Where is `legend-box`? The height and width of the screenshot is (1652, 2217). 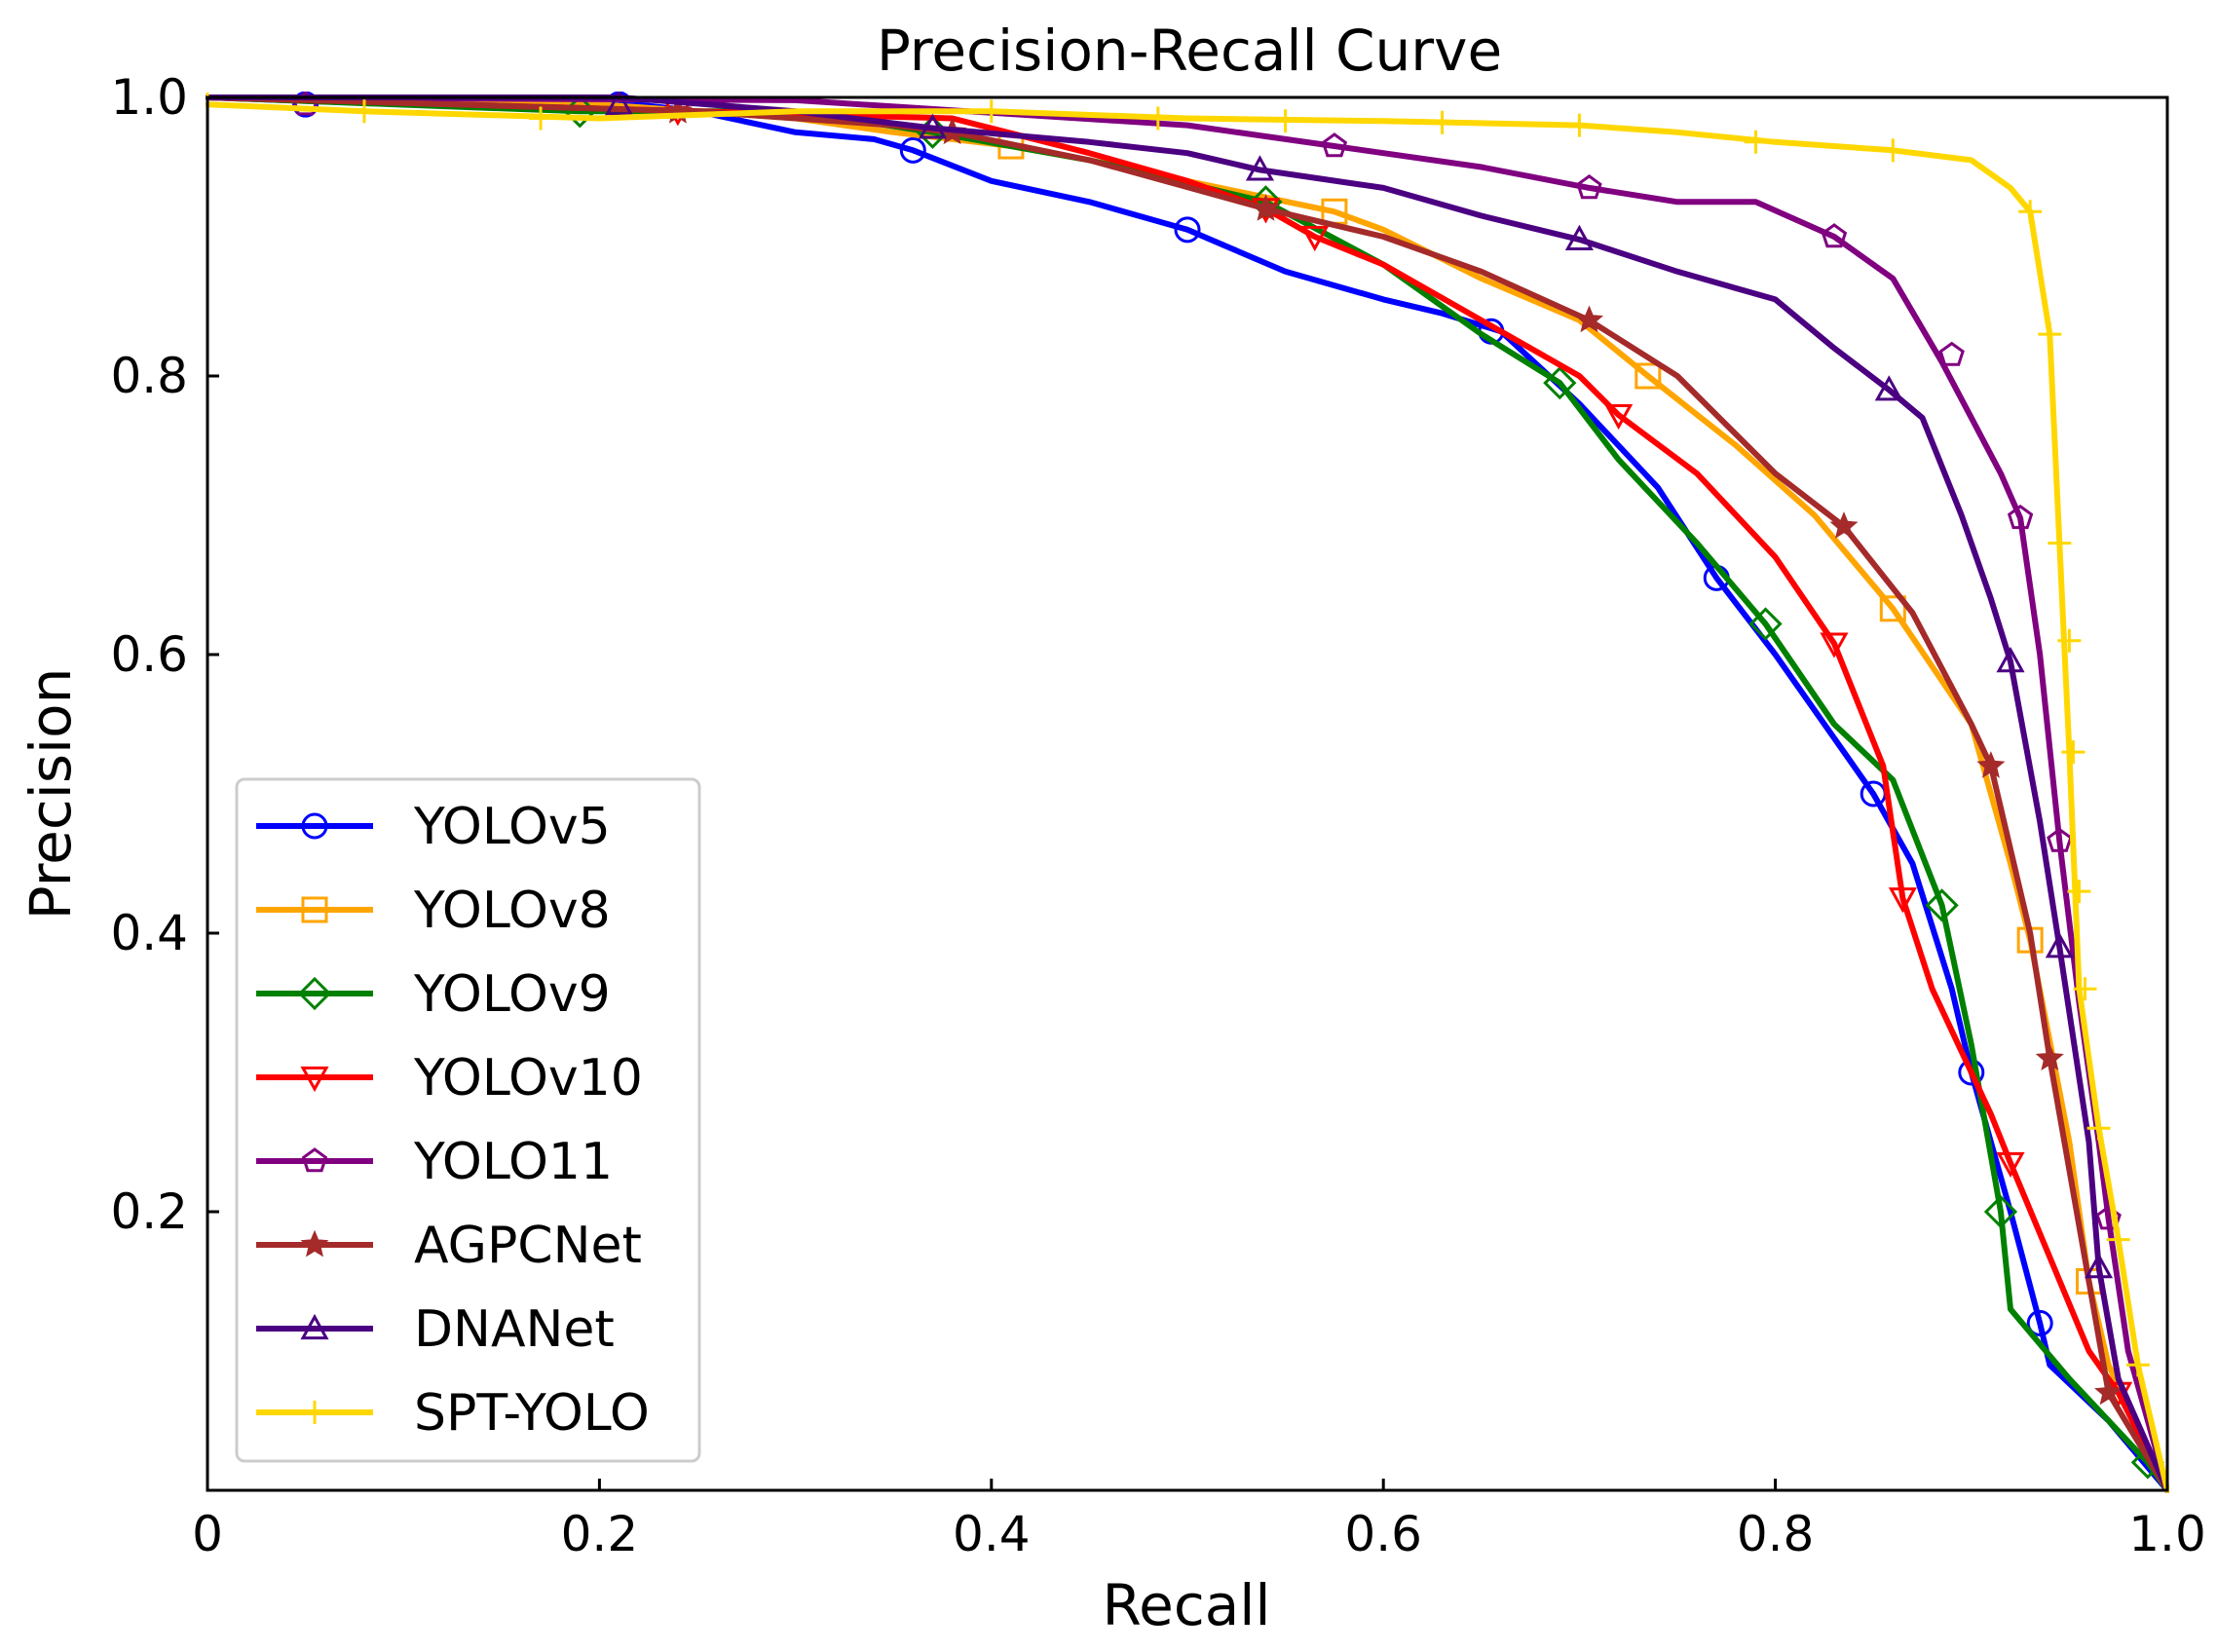
legend-box is located at coordinates (468, 1120).